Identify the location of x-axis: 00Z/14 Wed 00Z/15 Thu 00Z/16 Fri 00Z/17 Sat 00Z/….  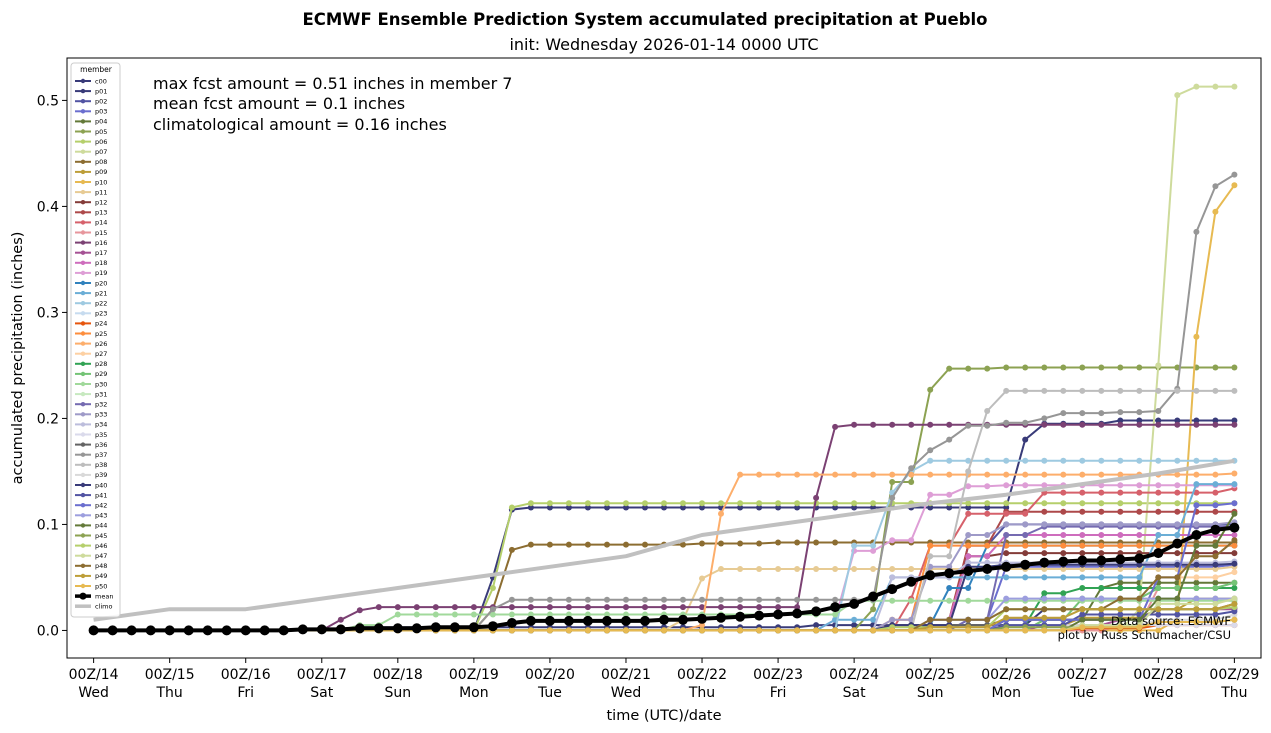
(664, 679).